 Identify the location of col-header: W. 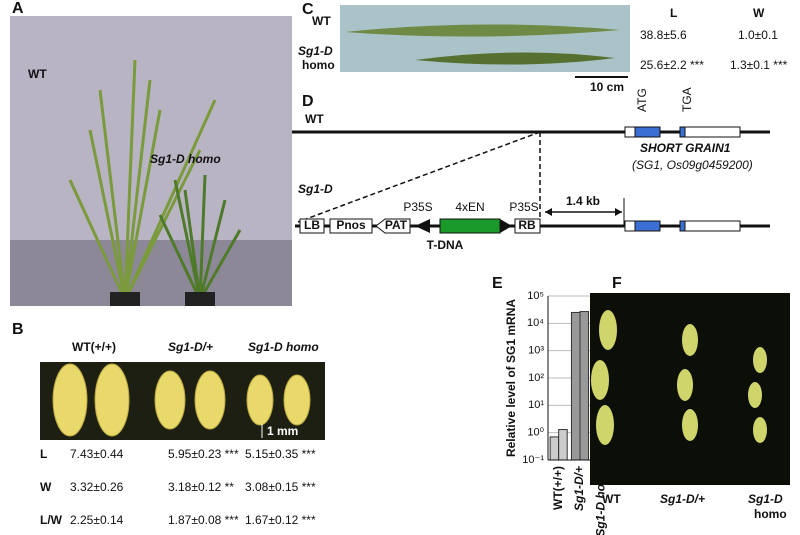
(759, 13).